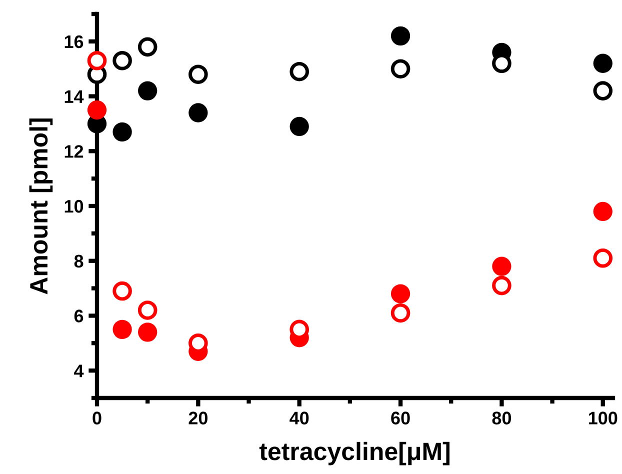  Describe the element at coordinates (97, 418) in the screenshot. I see `x-tick-label: 0` at that location.